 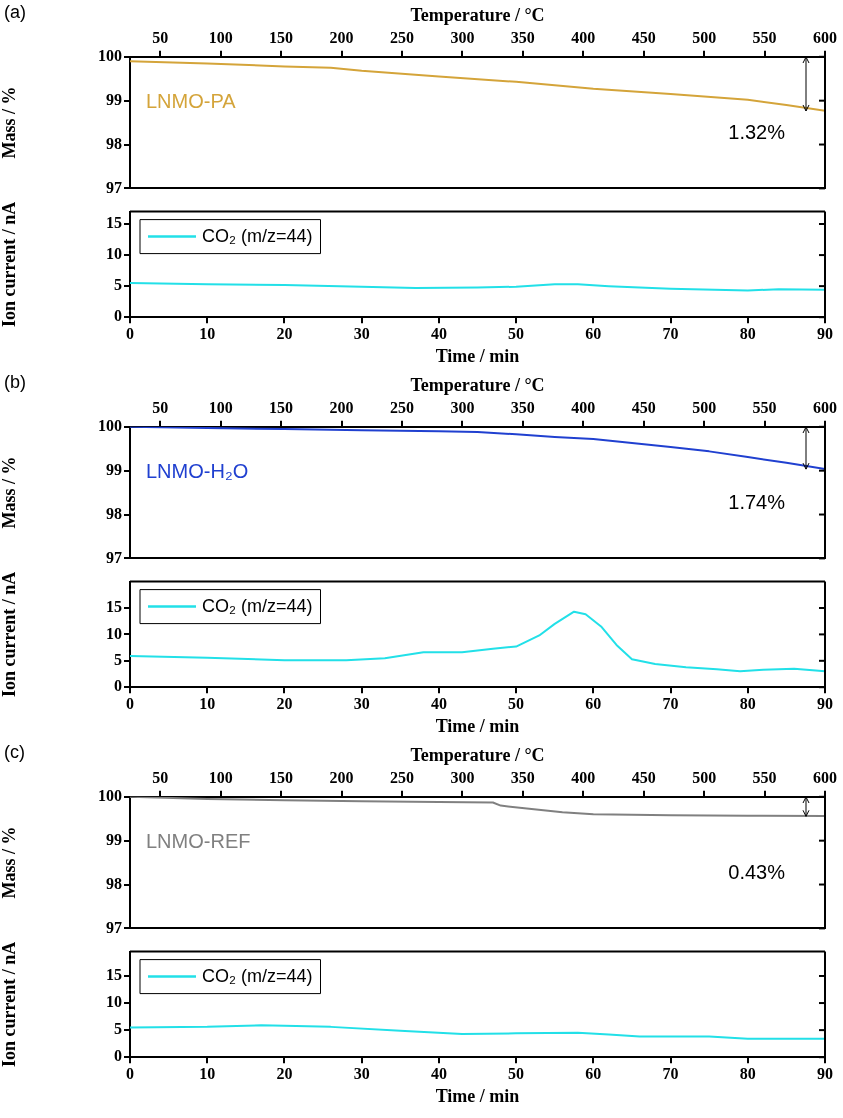 What do you see at coordinates (197, 471) in the screenshot?
I see `series-label: LNMO-H₂O` at bounding box center [197, 471].